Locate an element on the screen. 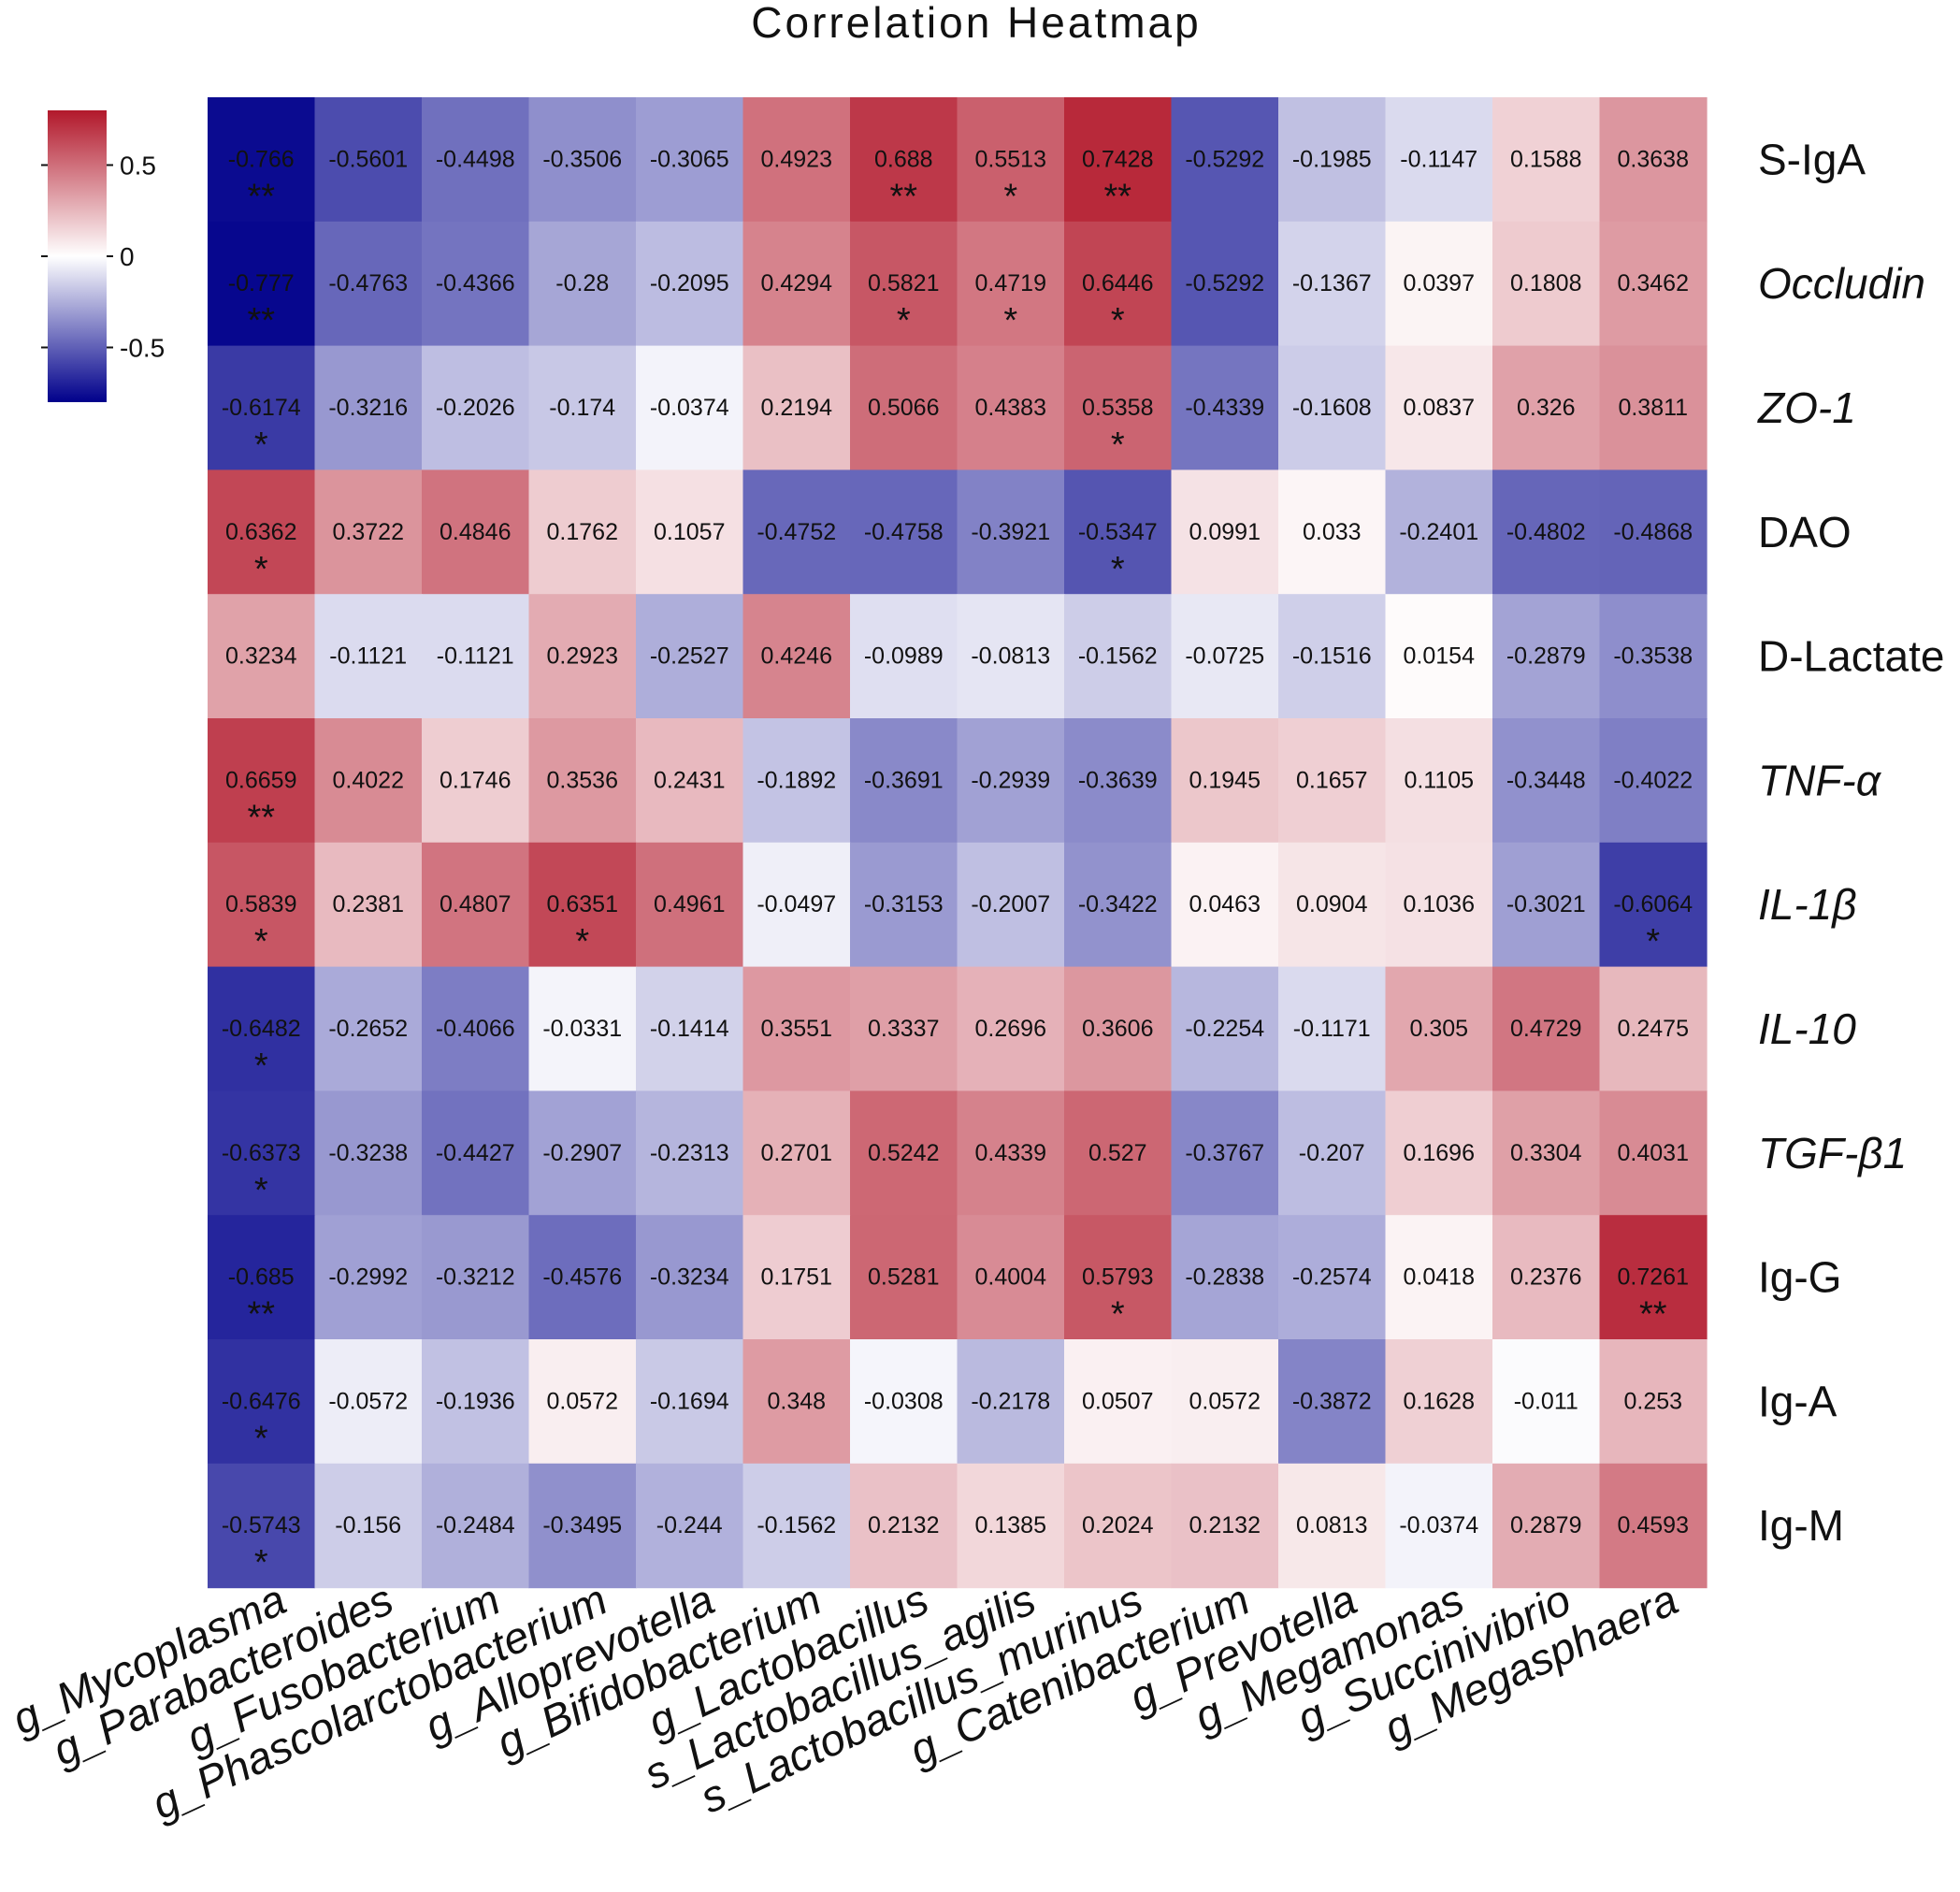 This screenshot has width=1960, height=1892. cell-value: 0.3536 is located at coordinates (582, 780).